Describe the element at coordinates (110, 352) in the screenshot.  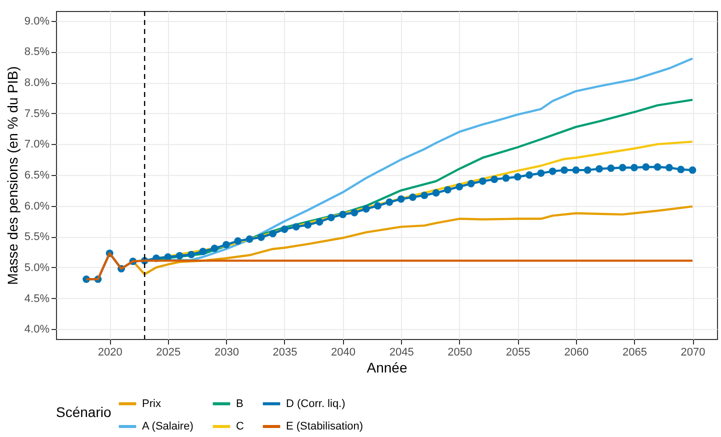
I see `x-tick-label: 2020` at that location.